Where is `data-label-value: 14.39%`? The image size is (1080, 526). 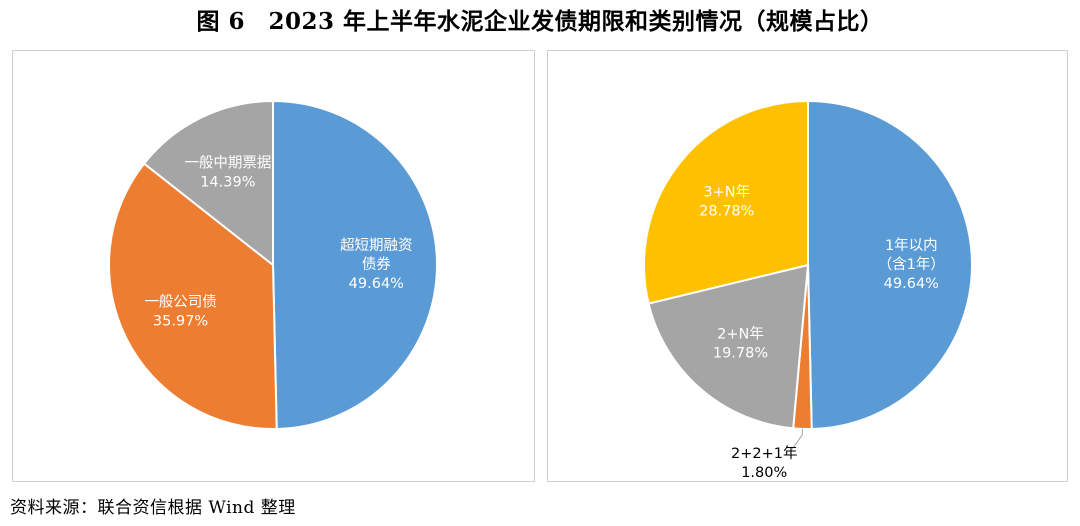 data-label-value: 14.39% is located at coordinates (227, 183).